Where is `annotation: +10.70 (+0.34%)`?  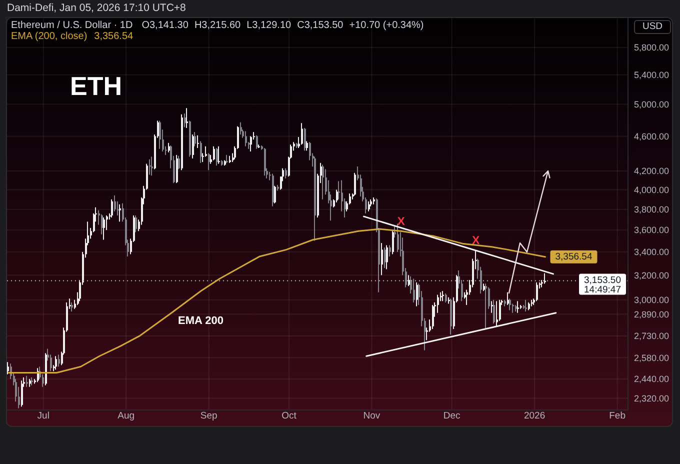 annotation: +10.70 (+0.34%) is located at coordinates (386, 25).